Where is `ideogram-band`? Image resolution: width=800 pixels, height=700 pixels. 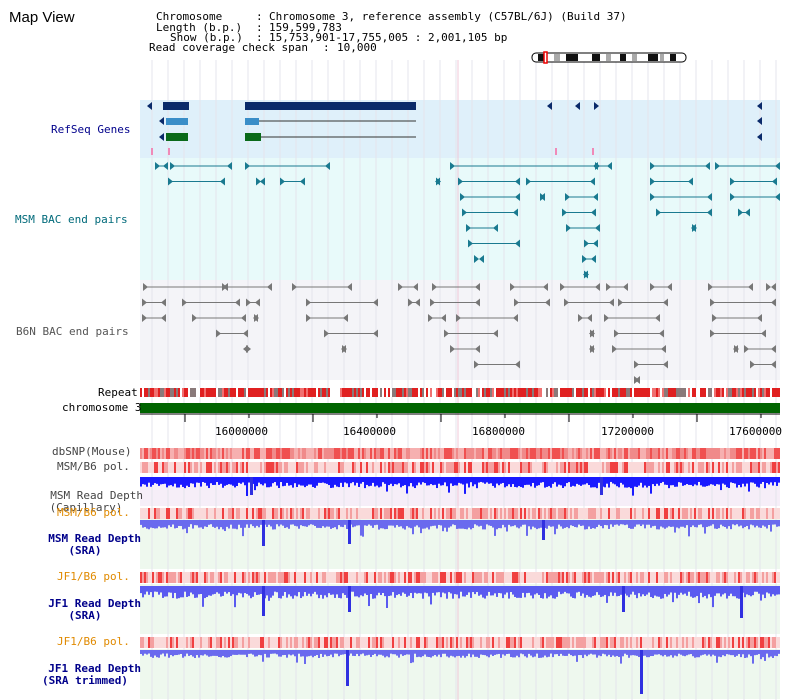
ideogram-band is located at coordinates (557, 57).